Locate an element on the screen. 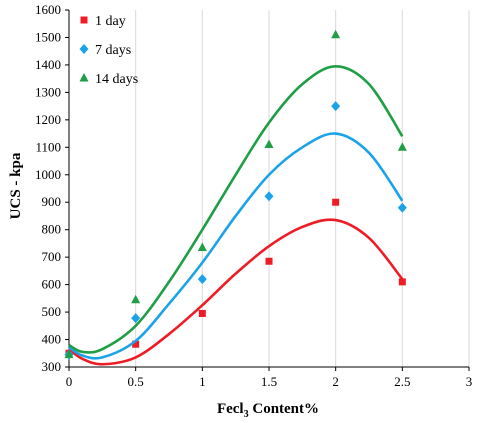 Image resolution: width=480 pixels, height=423 pixels. x-tick-label-0.5: 0.5 is located at coordinates (136, 381).